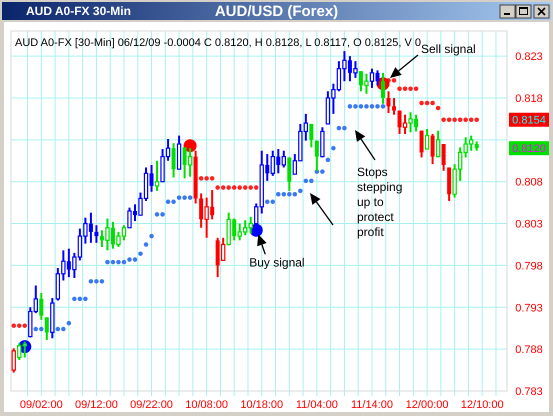 This screenshot has height=416, width=553. What do you see at coordinates (277, 262) in the screenshot?
I see `annotation: Buy signal` at bounding box center [277, 262].